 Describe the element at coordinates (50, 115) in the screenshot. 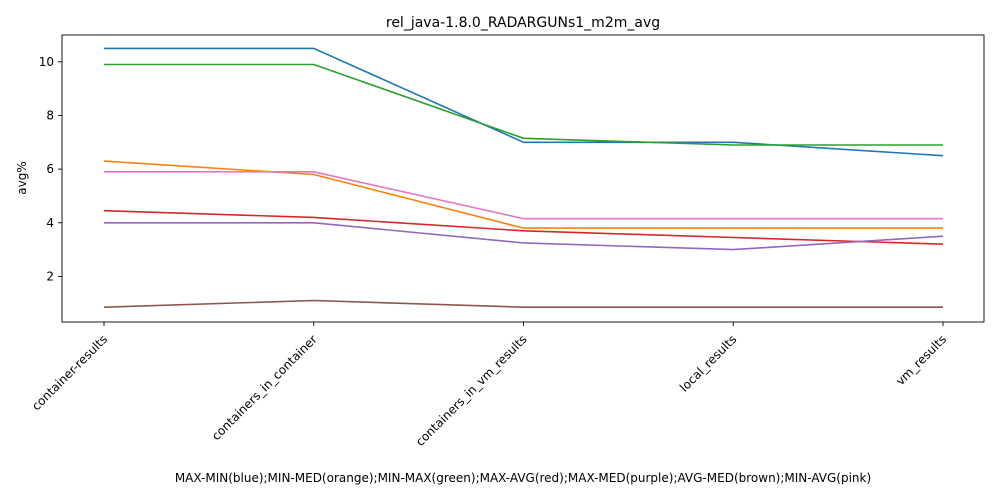

I see `y-tick-label: 8` at that location.